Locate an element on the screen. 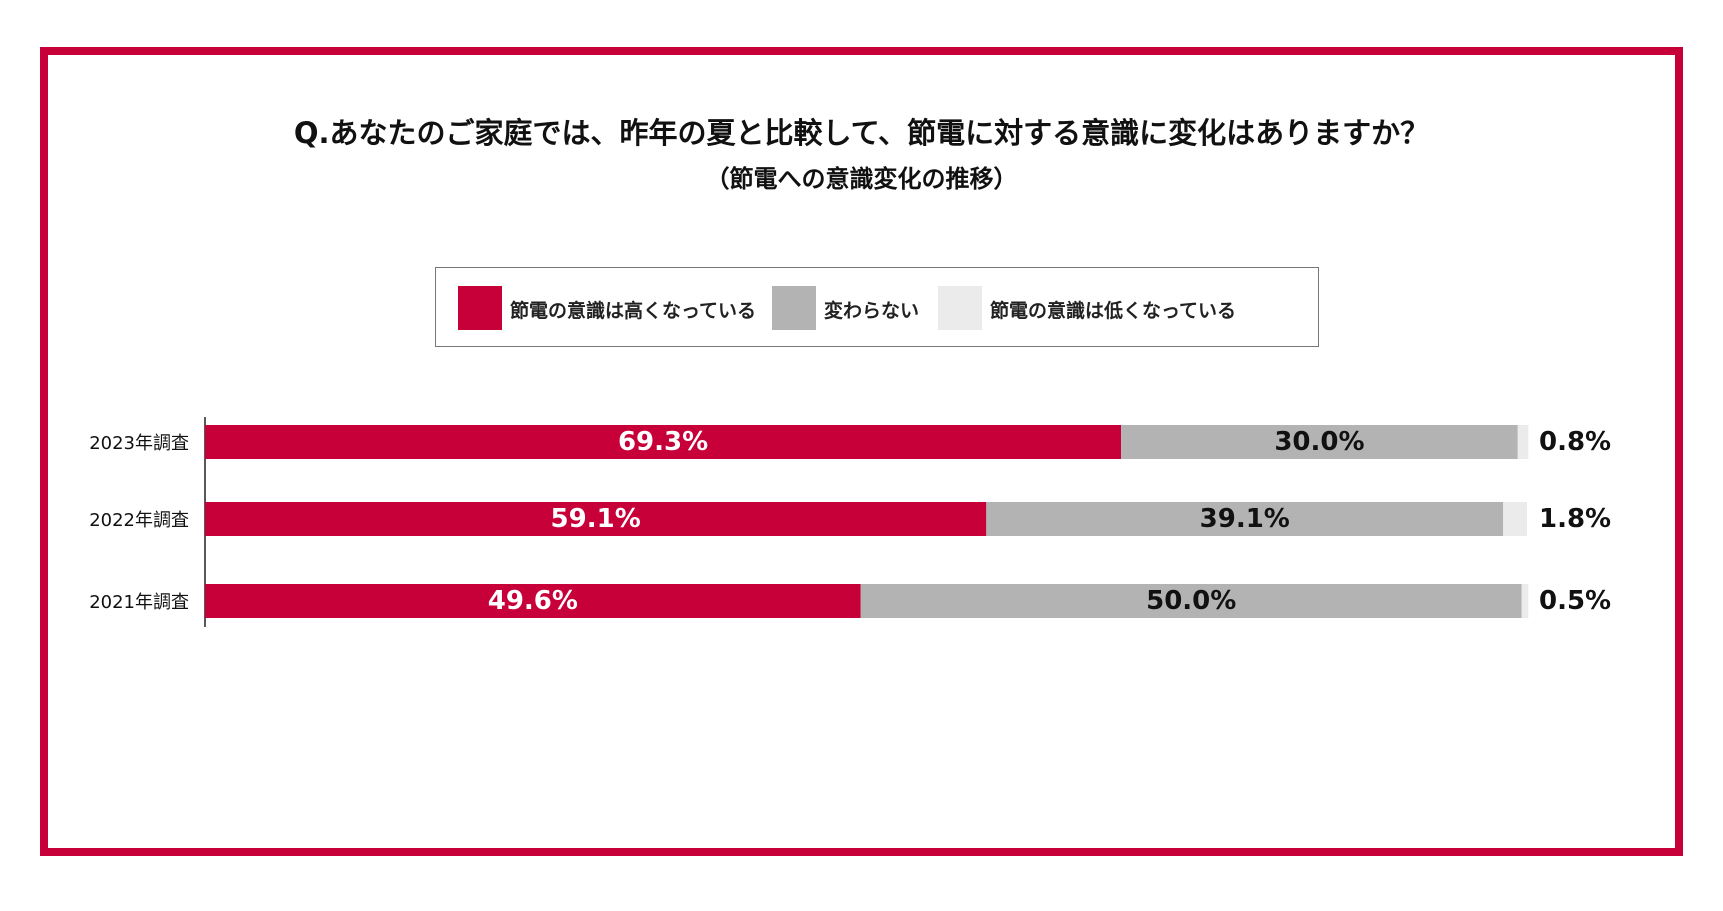 The height and width of the screenshot is (911, 1723). legend-swatch-lower is located at coordinates (960, 308).